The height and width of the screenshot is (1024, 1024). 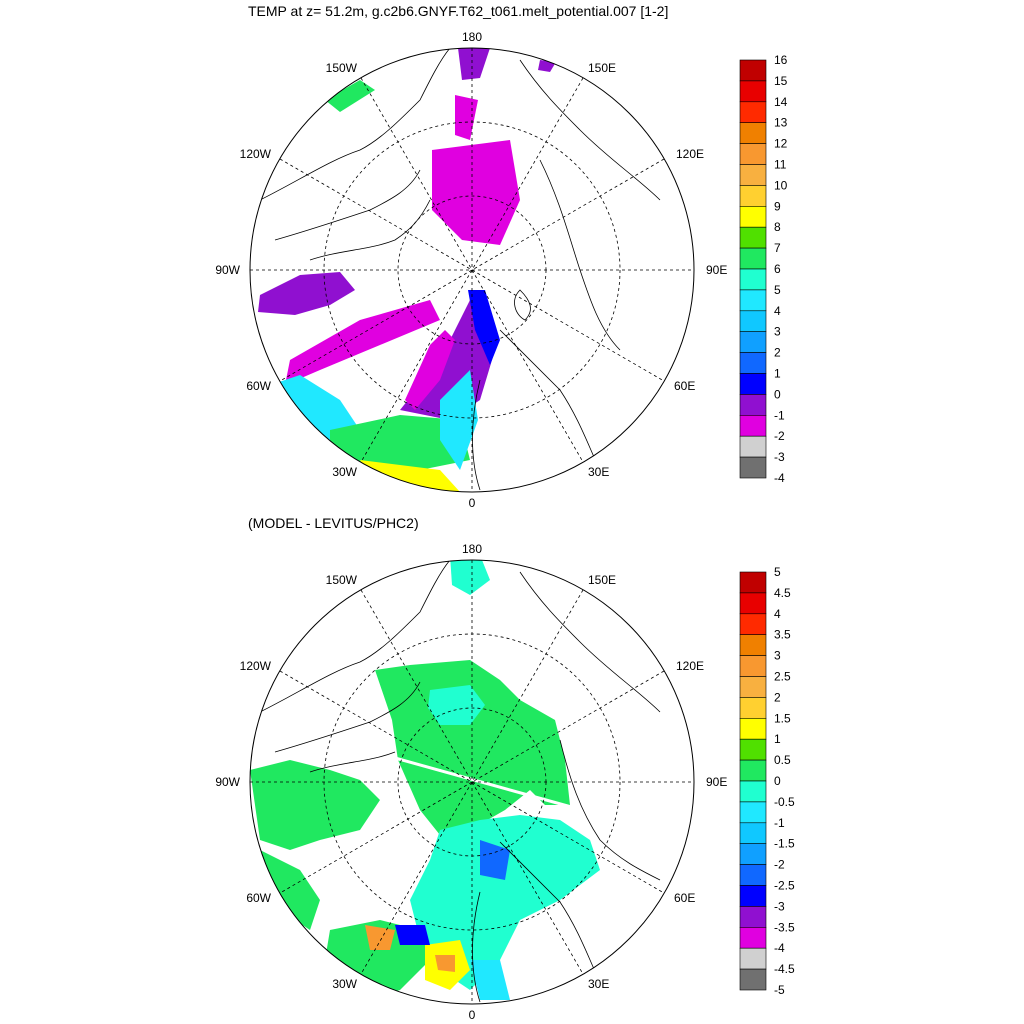 I want to click on colorbar-tick-label: 4, so click(x=777, y=311).